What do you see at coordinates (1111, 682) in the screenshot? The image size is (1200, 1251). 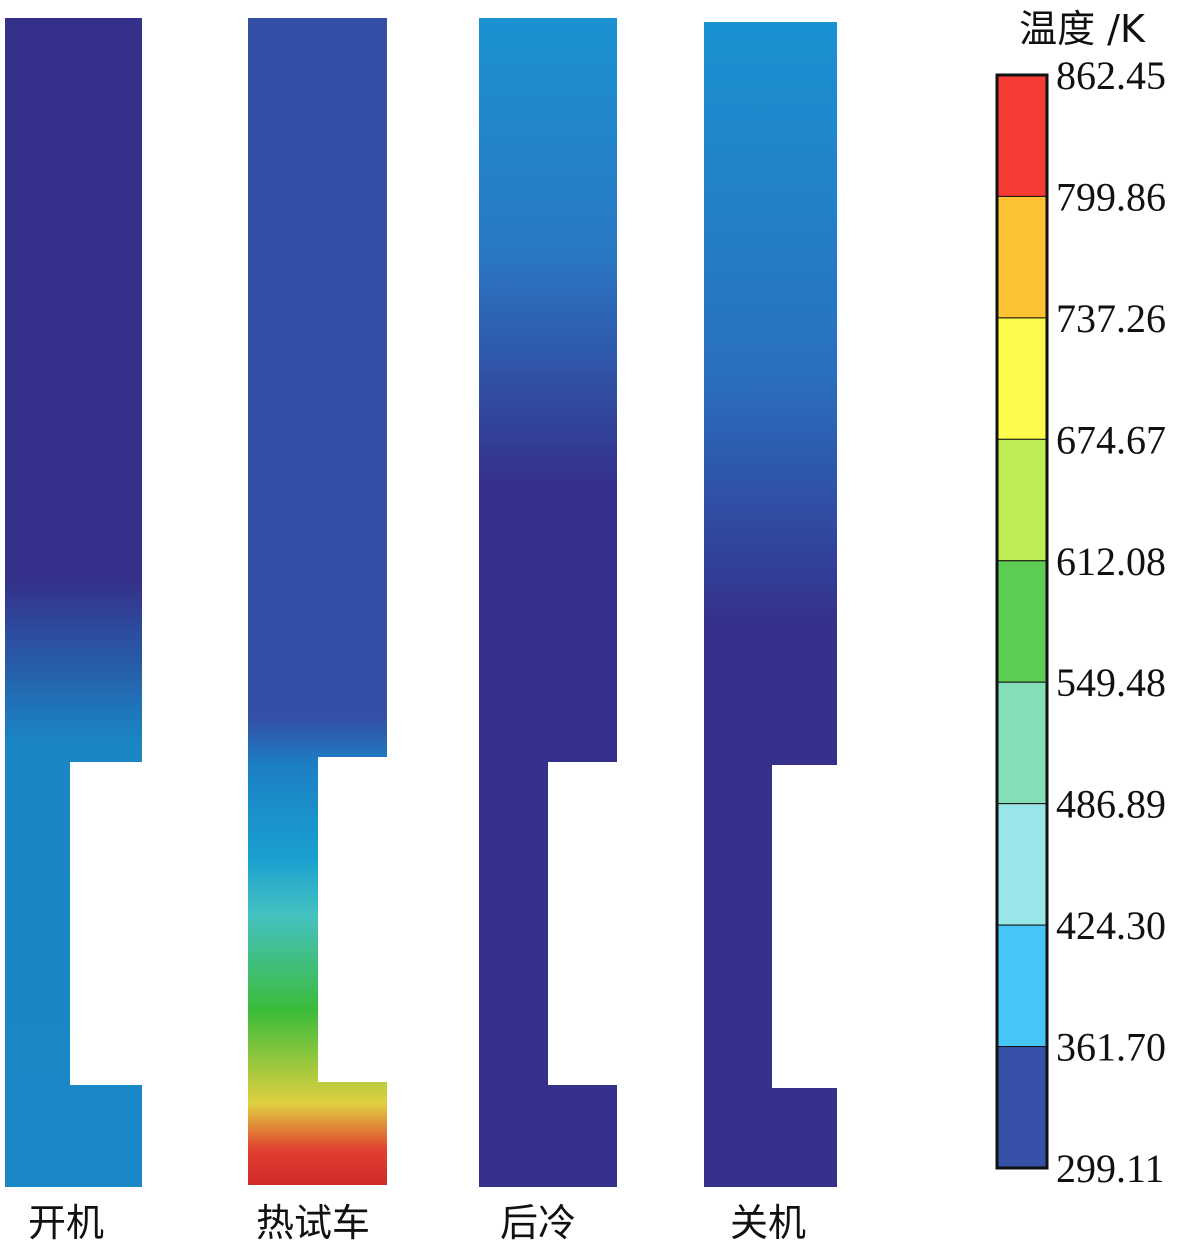 I see `colorbar-tick-label: 549.48` at bounding box center [1111, 682].